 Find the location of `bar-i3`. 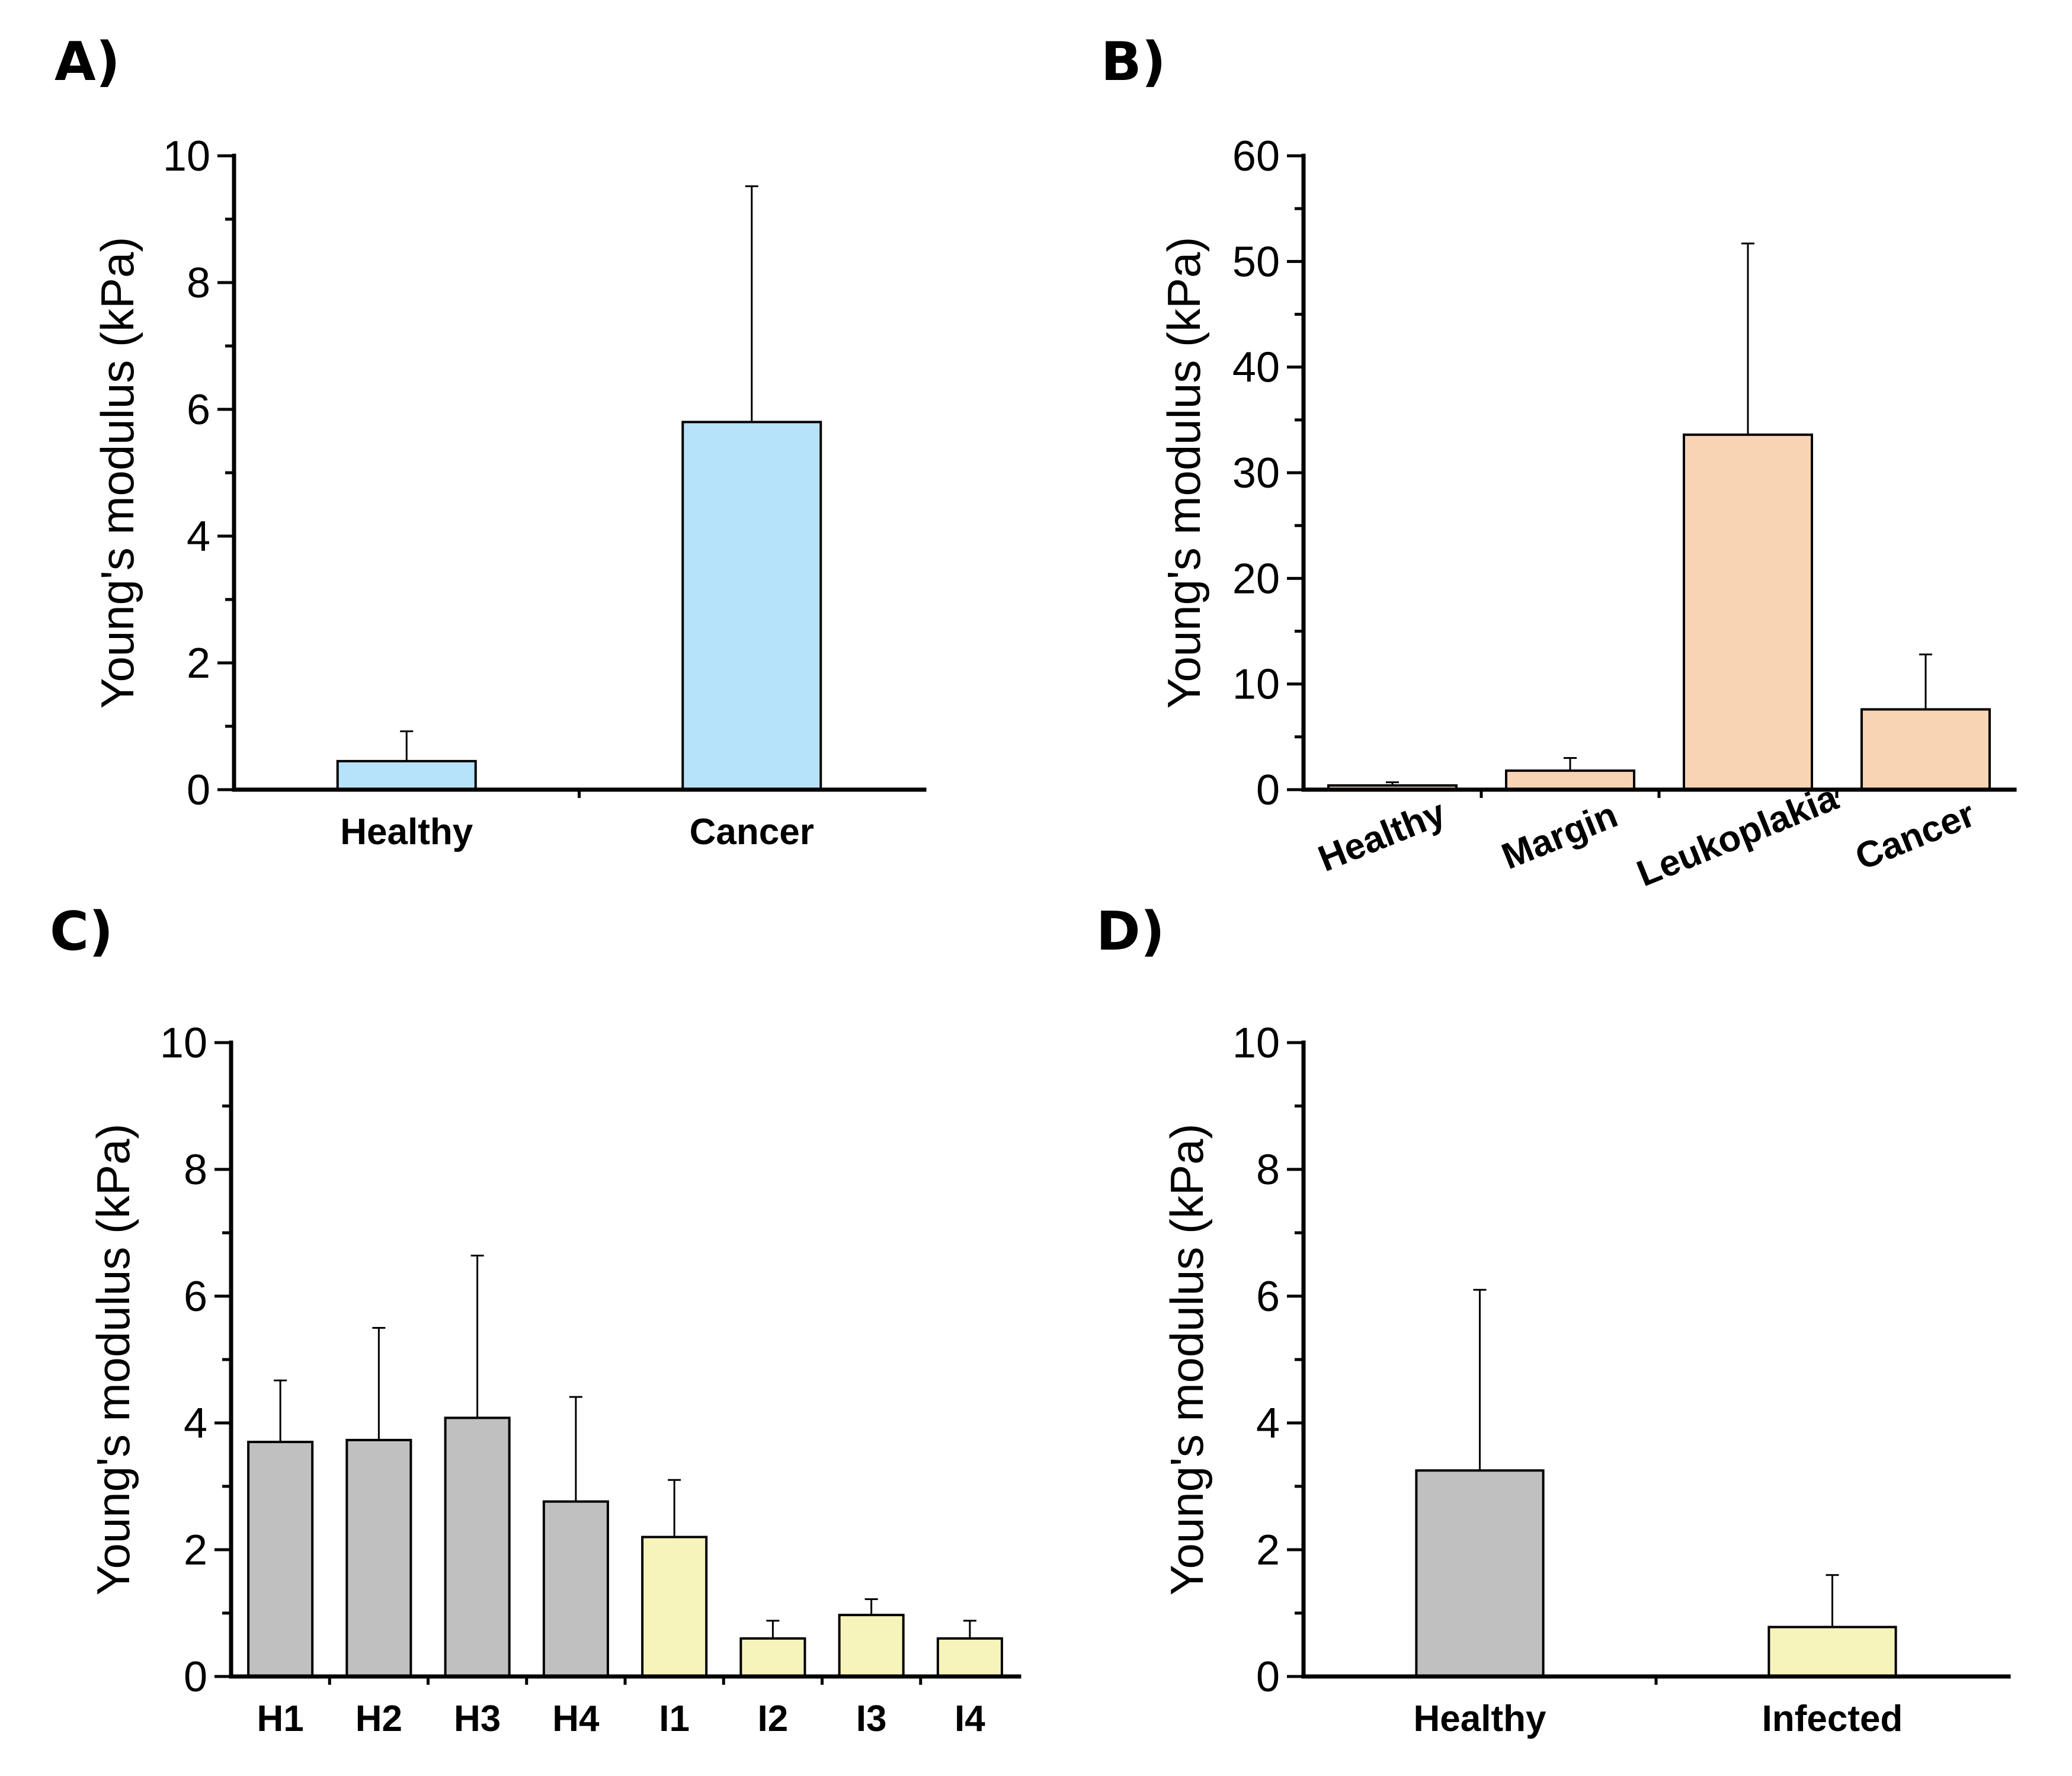

bar-i3 is located at coordinates (871, 1646).